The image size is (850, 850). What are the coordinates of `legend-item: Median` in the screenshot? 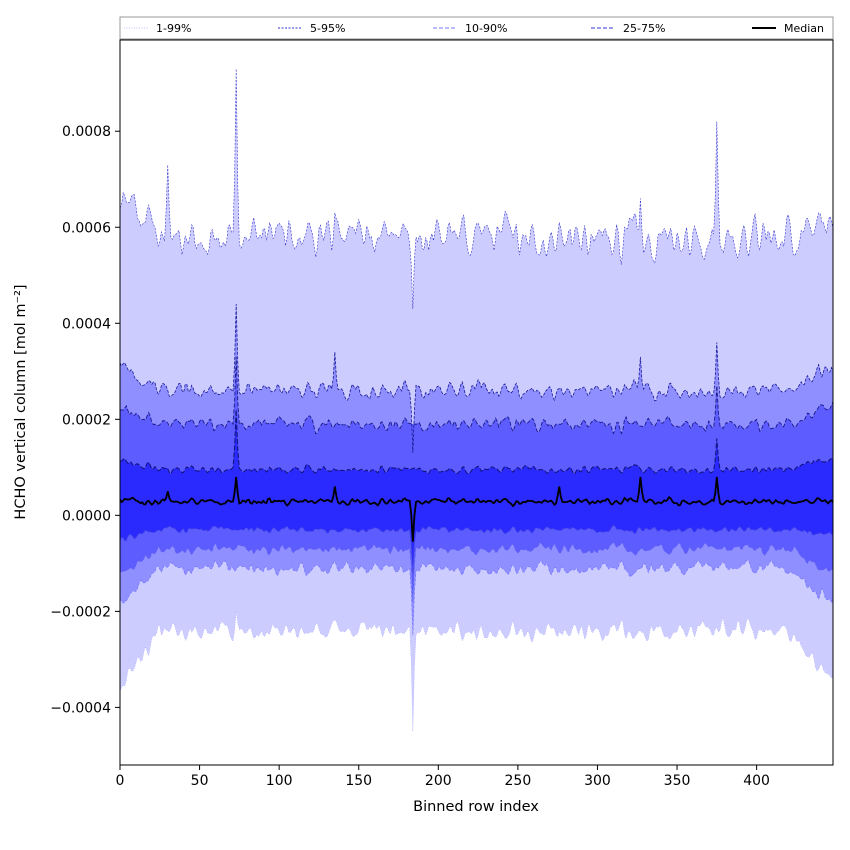 It's located at (788, 28).